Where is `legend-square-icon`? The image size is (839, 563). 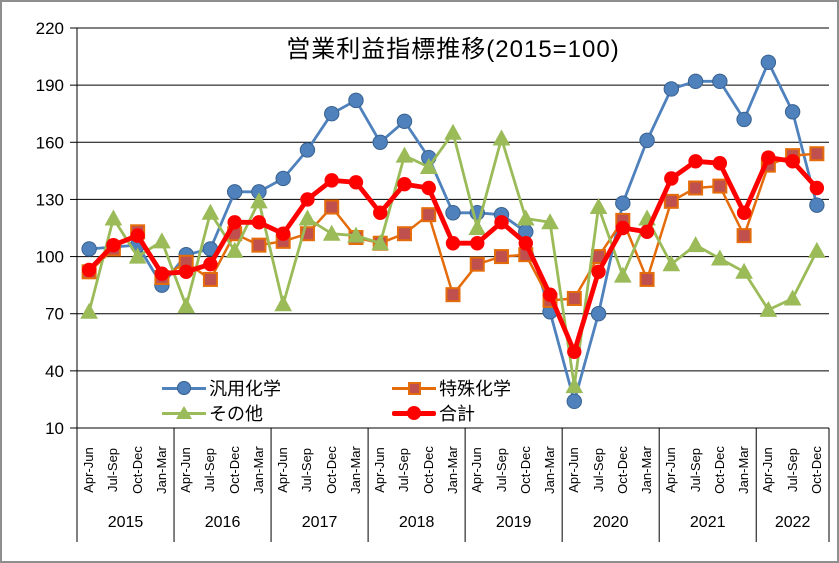
legend-square-icon is located at coordinates (414, 388).